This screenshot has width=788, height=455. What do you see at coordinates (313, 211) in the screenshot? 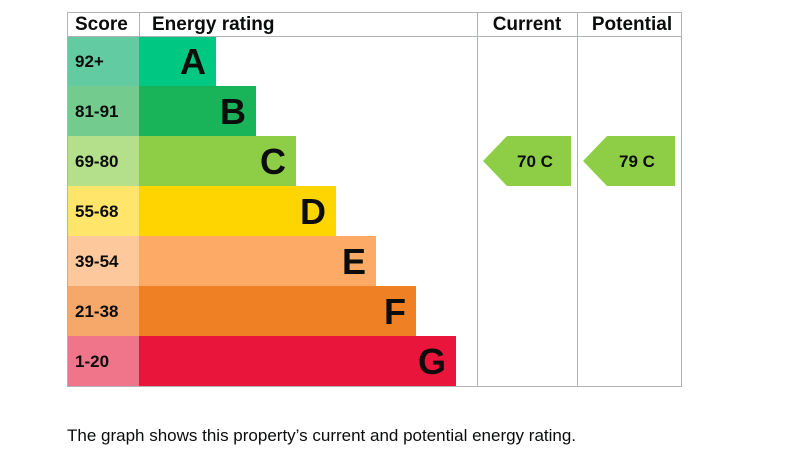
I see `band-letter-d: D` at bounding box center [313, 211].